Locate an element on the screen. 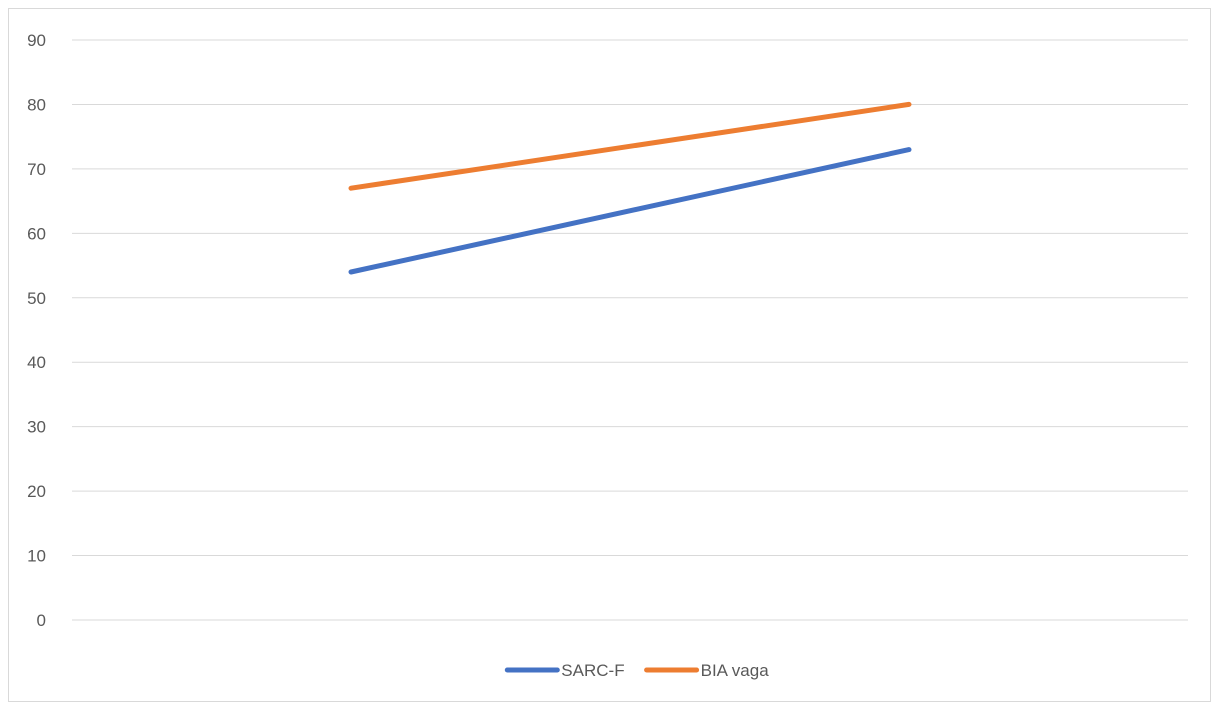  y-tick-label: 60 is located at coordinates (36, 233).